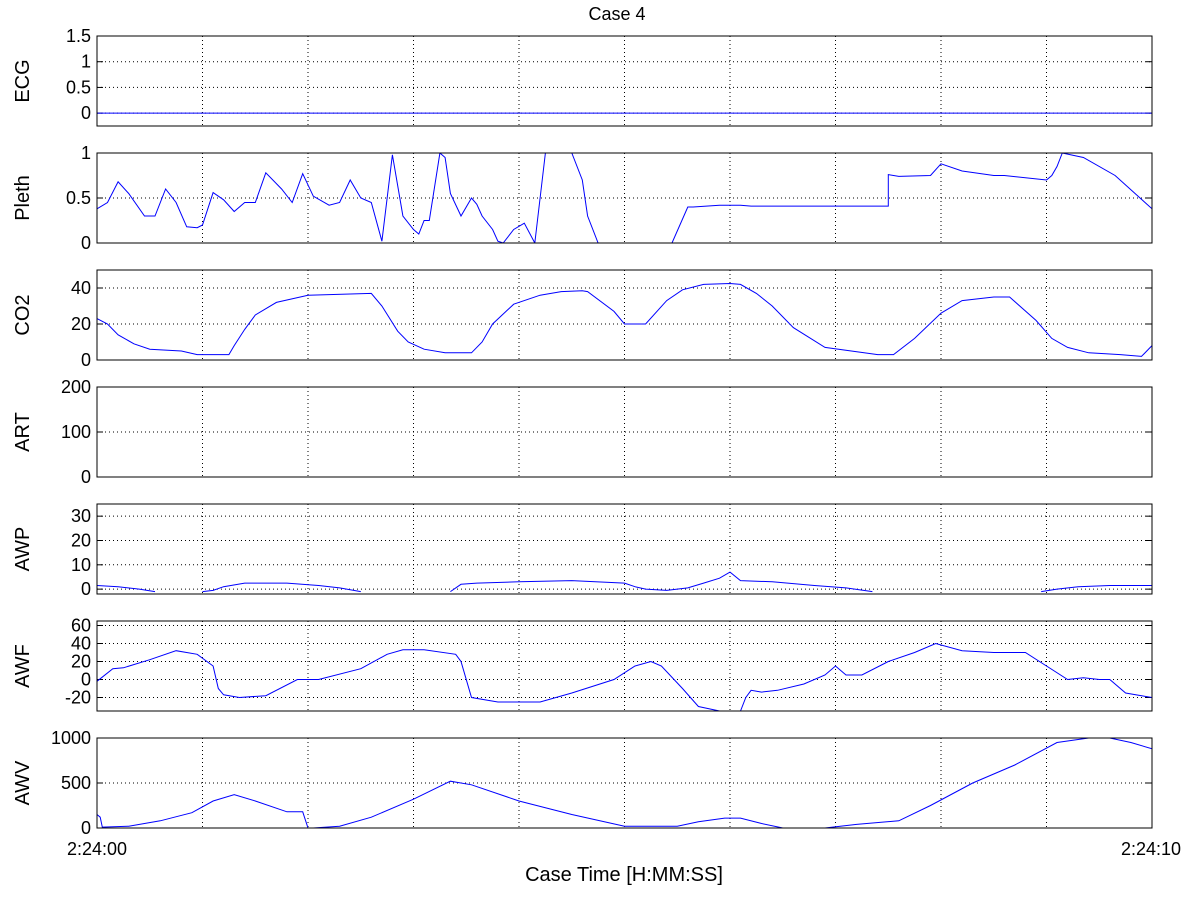 The image size is (1200, 900). Describe the element at coordinates (78, 36) in the screenshot. I see `y-tick-label: 1.5` at that location.